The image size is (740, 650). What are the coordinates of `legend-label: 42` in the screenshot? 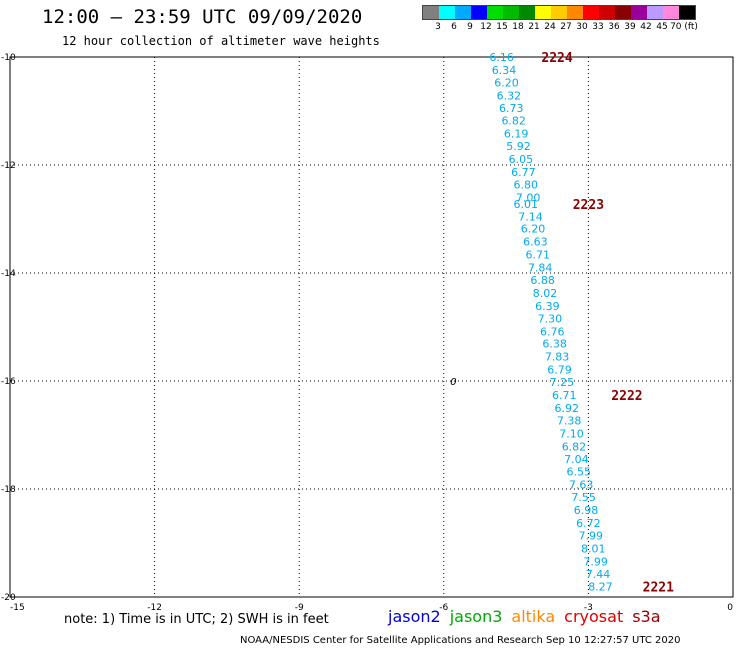 It's located at (646, 27).